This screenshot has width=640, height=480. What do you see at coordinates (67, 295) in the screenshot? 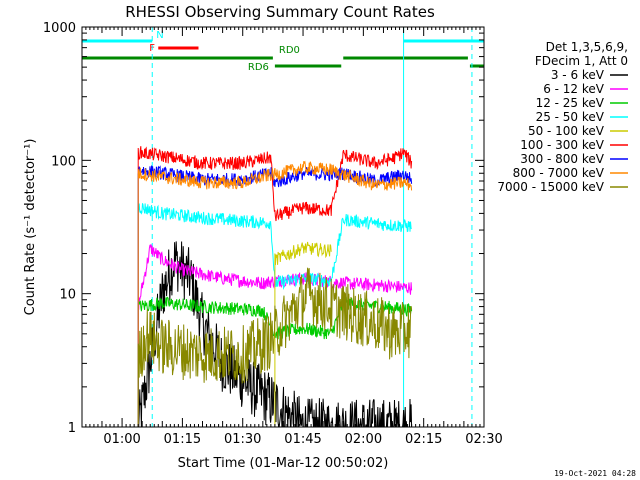
I see `y-tick-label: 10` at bounding box center [67, 295].